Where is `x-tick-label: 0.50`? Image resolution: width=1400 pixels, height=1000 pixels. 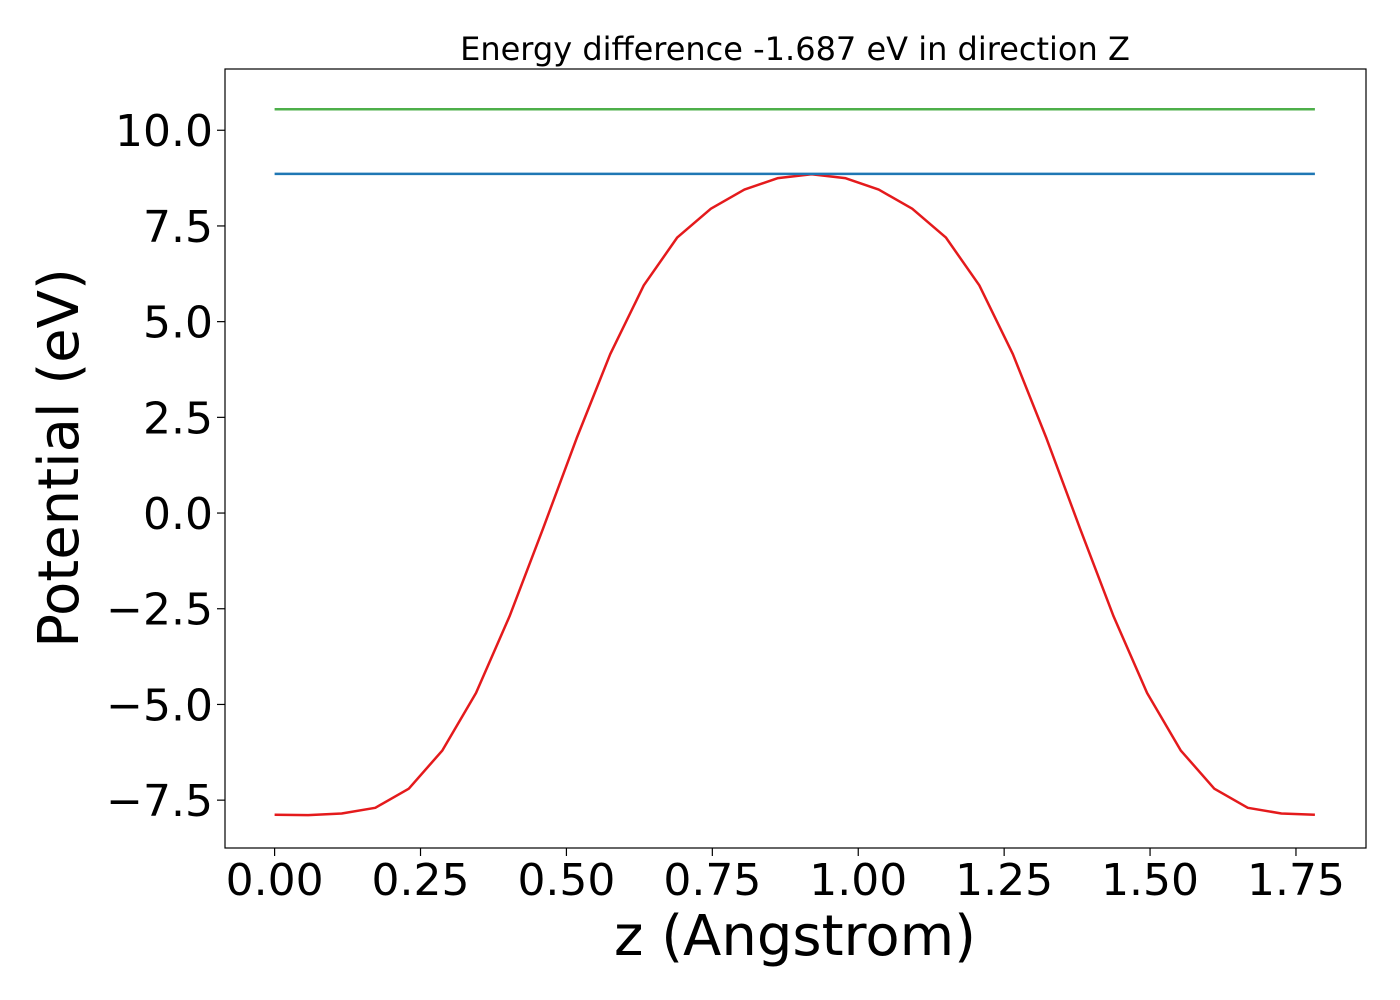
x-tick-label: 0.50 is located at coordinates (566, 880).